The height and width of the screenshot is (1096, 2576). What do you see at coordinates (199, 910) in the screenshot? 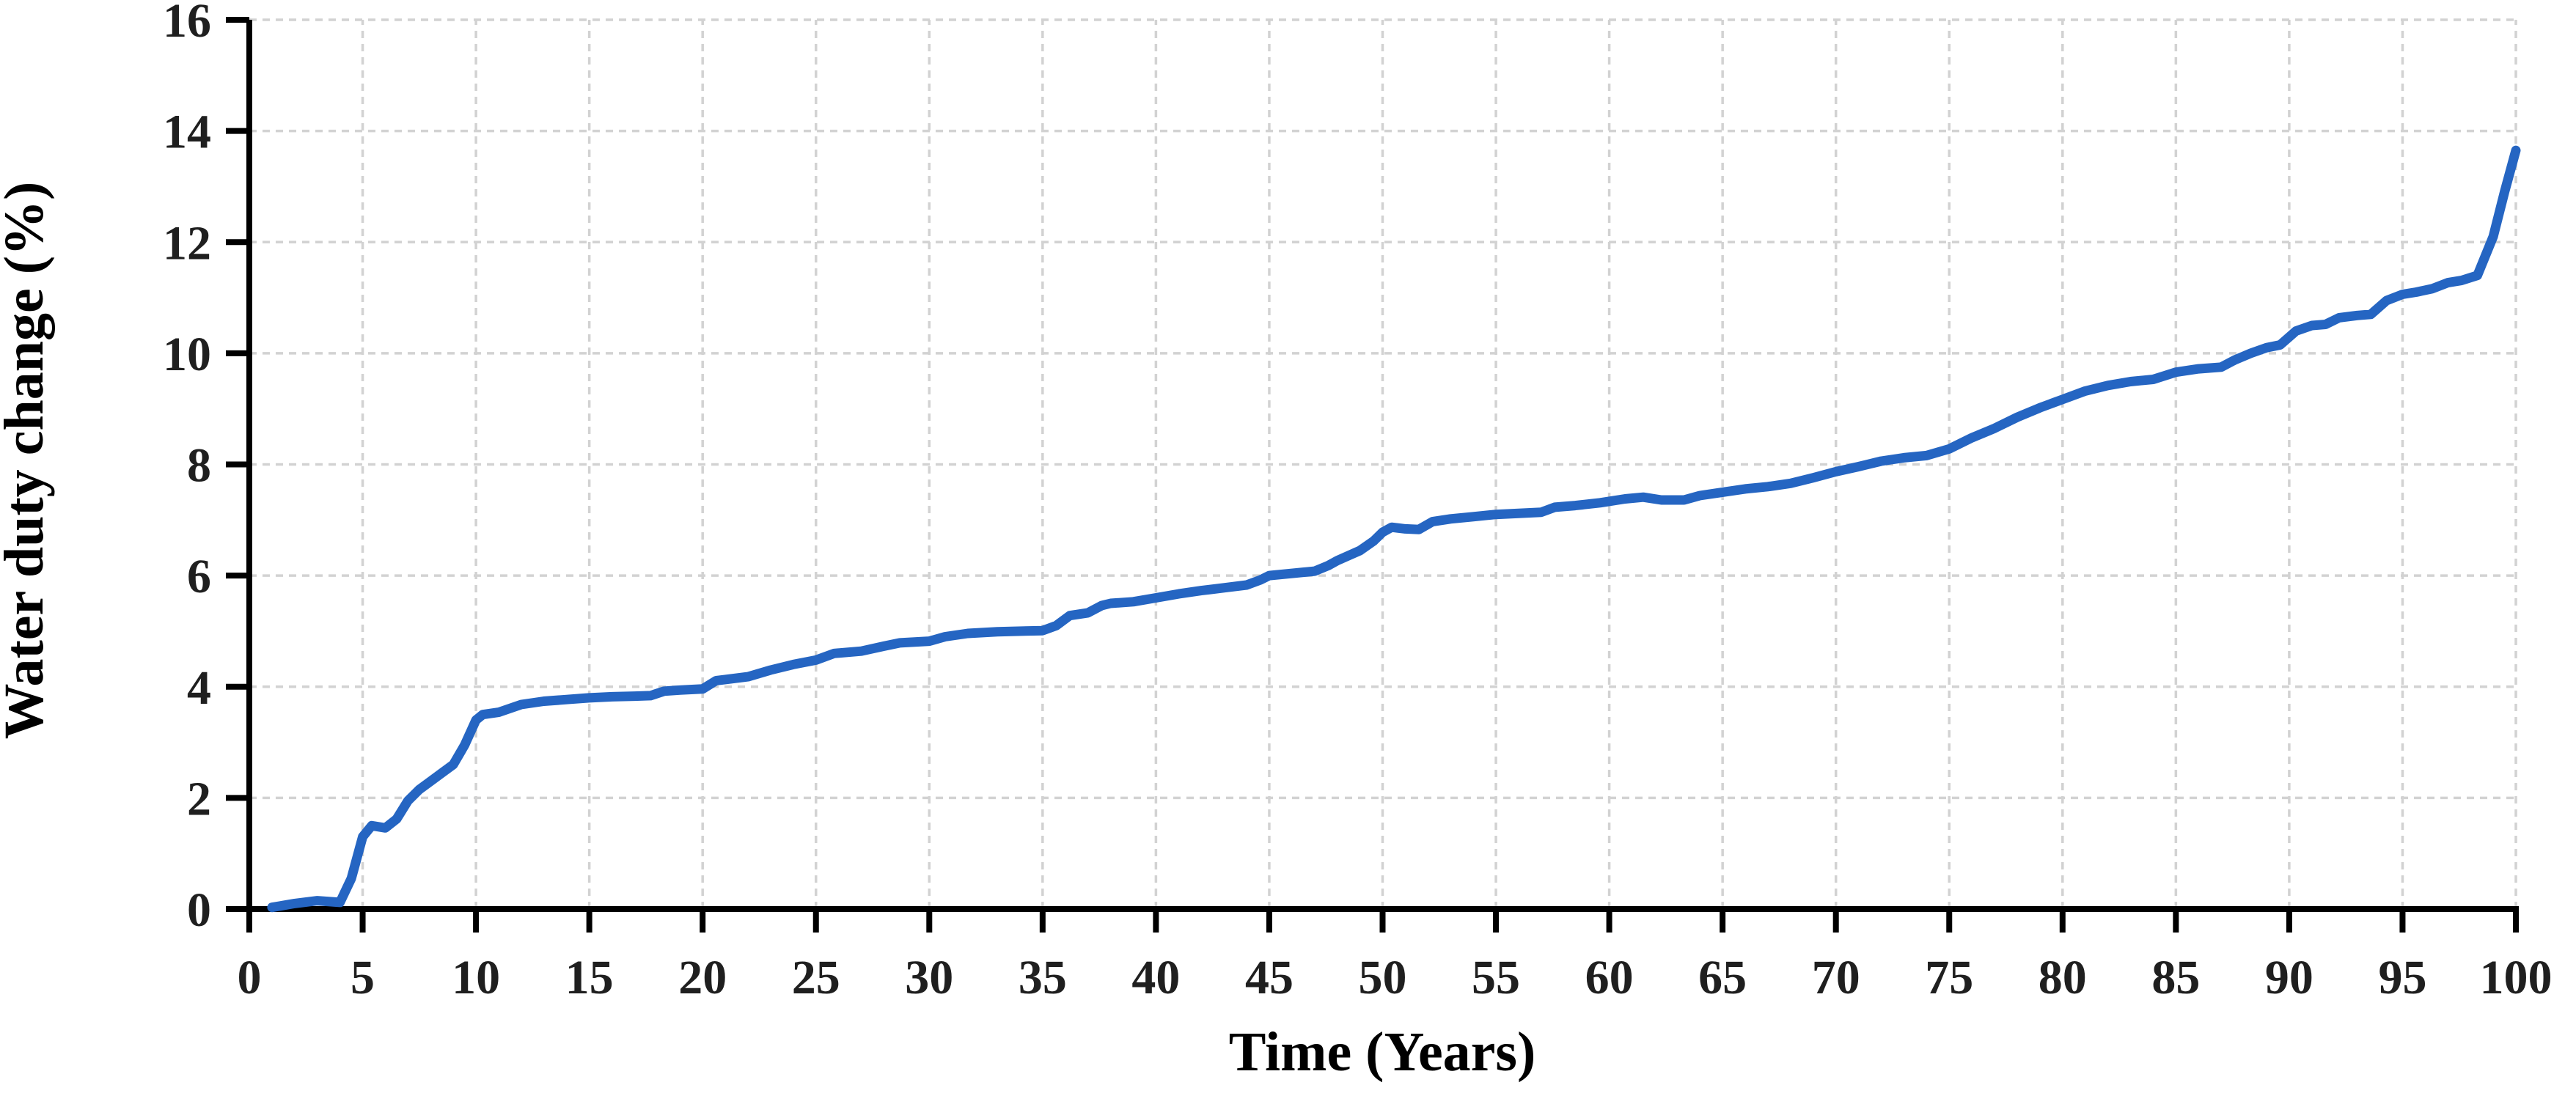
I see `y-tick-label: 0` at bounding box center [199, 910].